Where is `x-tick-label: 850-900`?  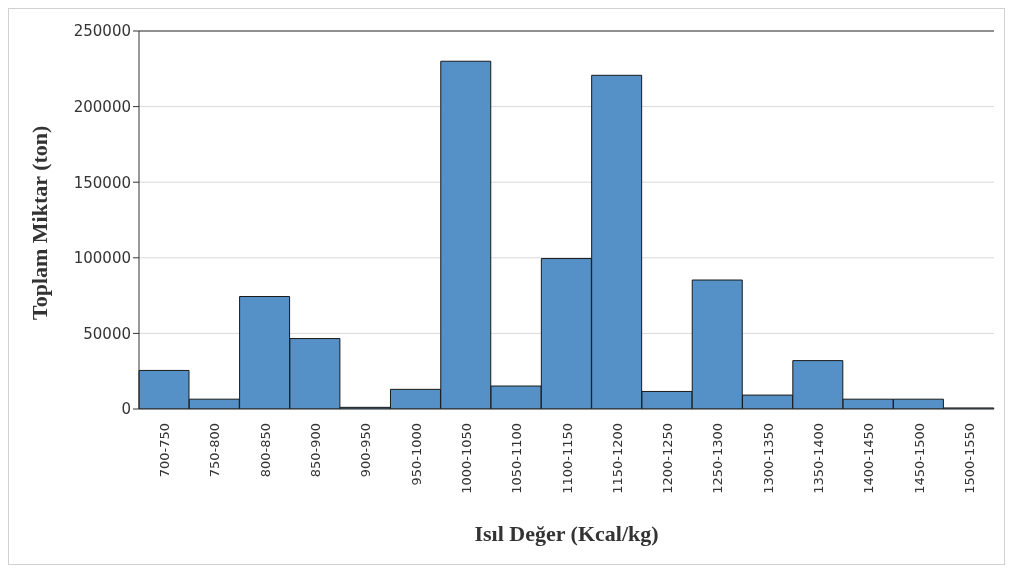 x-tick-label: 850-900 is located at coordinates (316, 450).